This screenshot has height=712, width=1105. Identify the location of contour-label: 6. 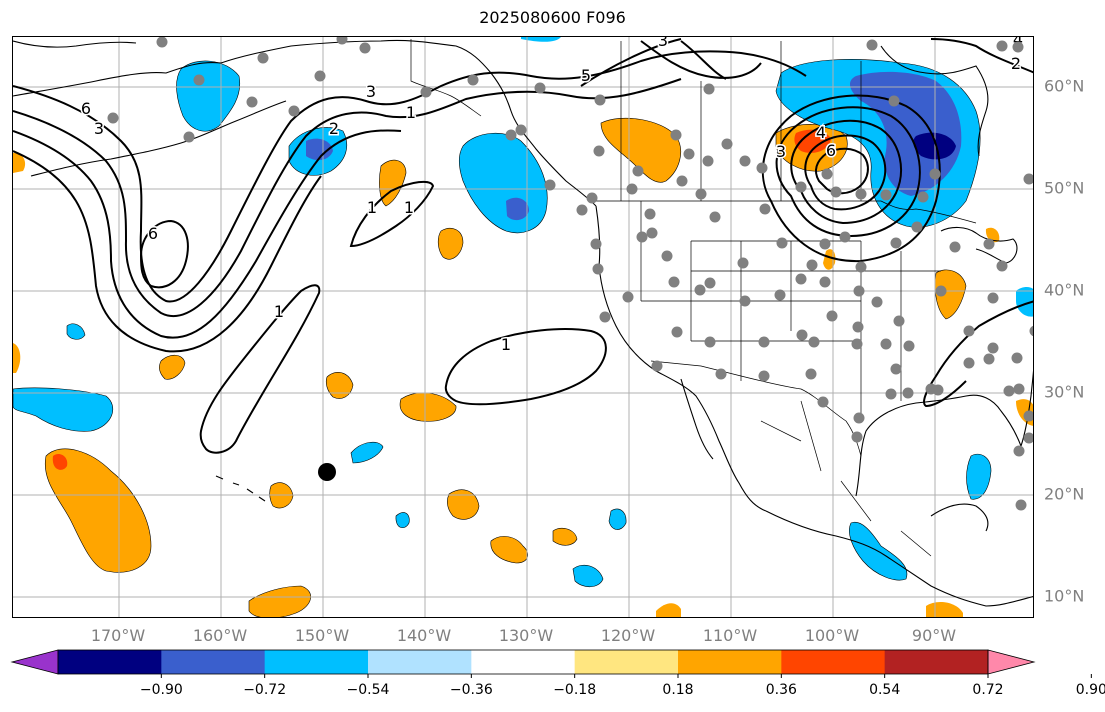
(86, 108).